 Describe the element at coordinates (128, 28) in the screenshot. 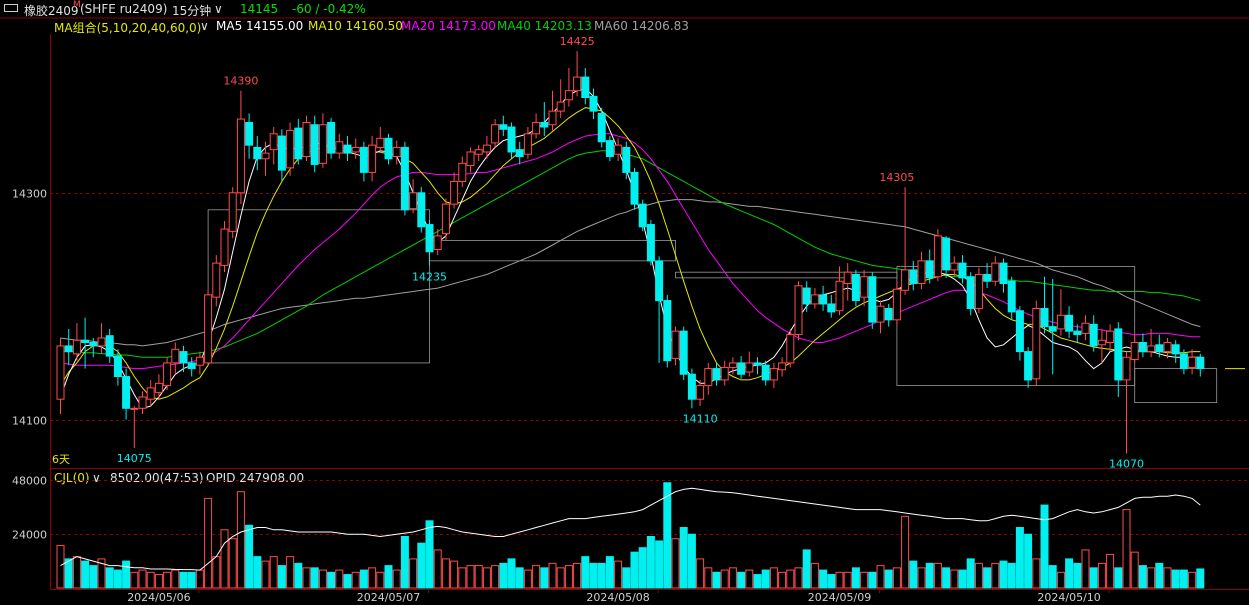

I see `ma-combo-selector: MA组合(5,10,20,40,60,0)` at that location.